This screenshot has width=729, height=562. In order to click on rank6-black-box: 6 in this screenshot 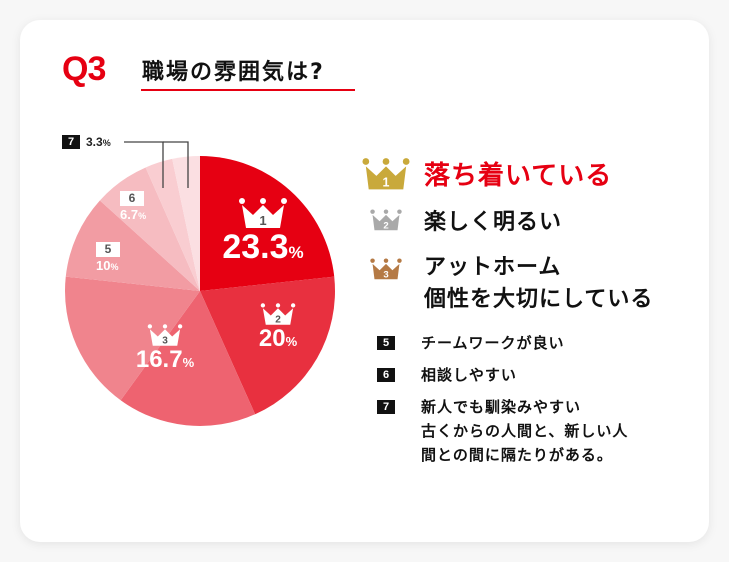, I will do `click(386, 375)`.